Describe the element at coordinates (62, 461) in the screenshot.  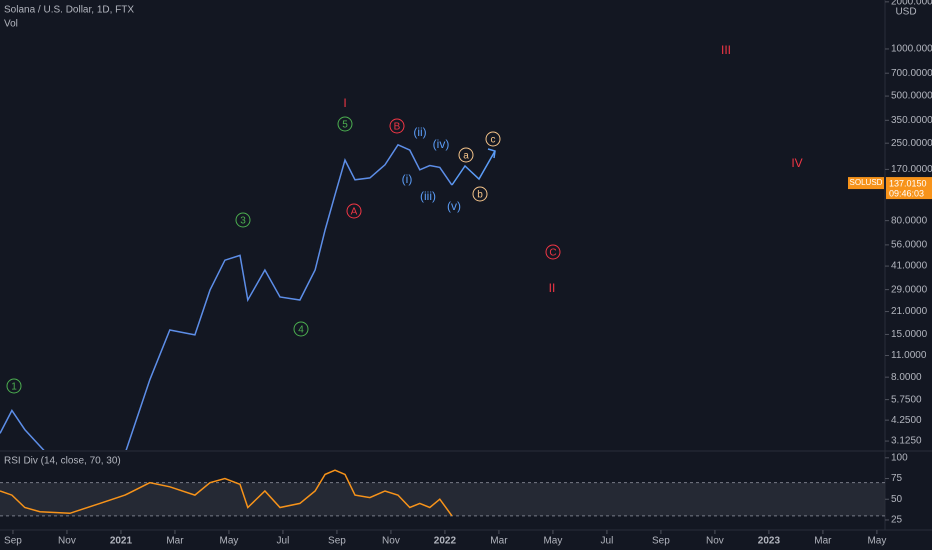
I see `rsi-title: RSI Div (14, close, 70, 30)` at that location.